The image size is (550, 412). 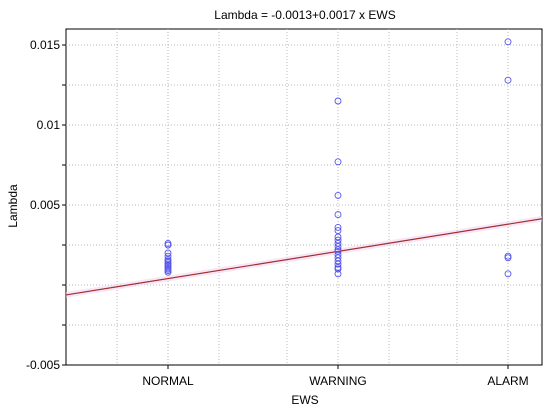 I want to click on x-tick-label: ALARM, so click(x=507, y=381).